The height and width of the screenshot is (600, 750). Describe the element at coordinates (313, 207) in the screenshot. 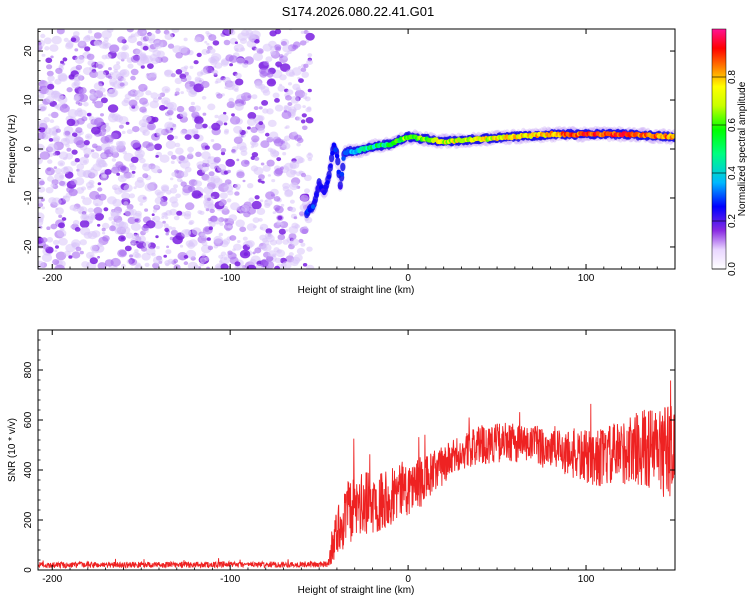

I see `ridge-core` at that location.